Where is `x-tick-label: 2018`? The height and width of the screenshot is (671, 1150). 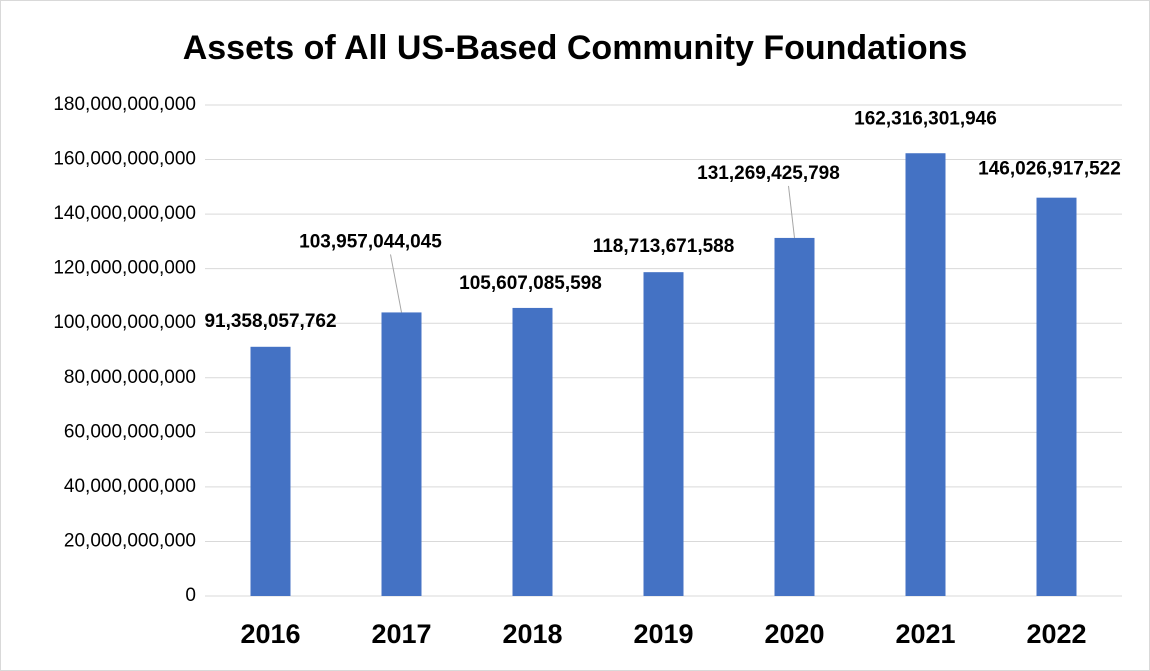
x-tick-label: 2018 is located at coordinates (532, 634).